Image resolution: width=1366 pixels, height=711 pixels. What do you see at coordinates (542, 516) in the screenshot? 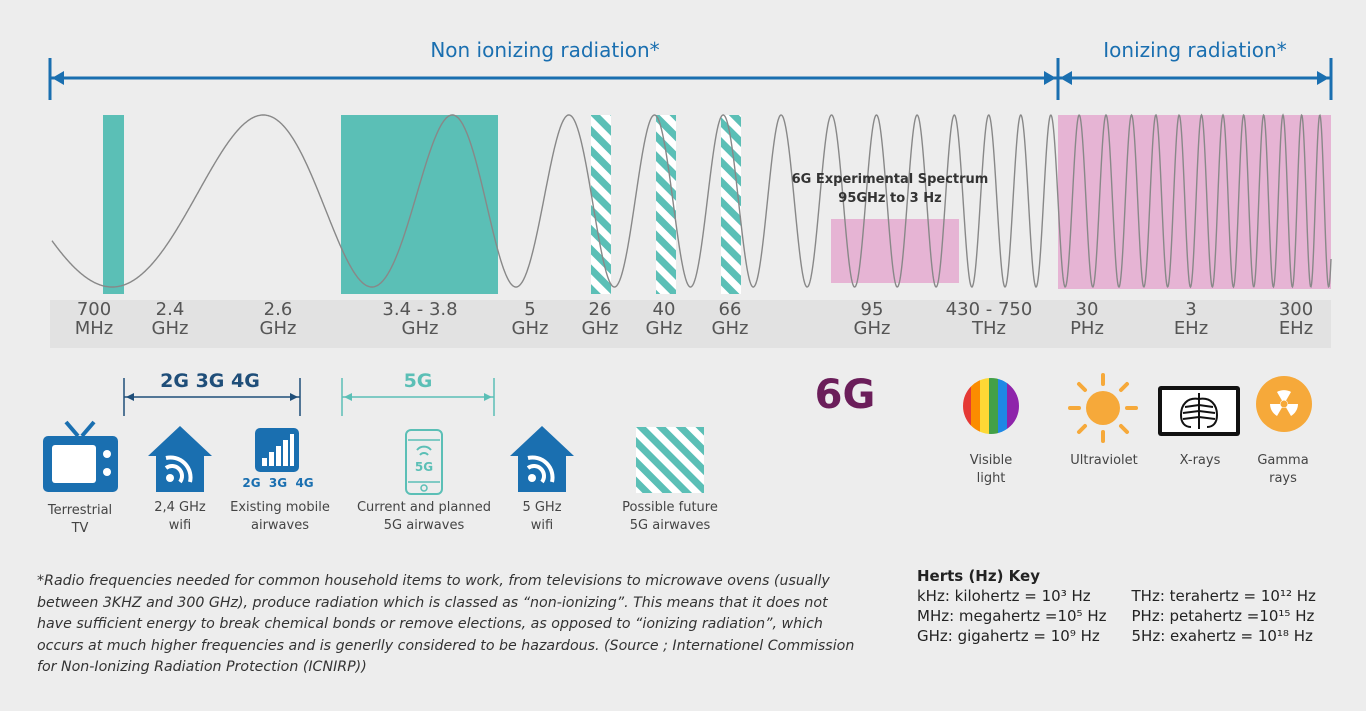
I see `label-5ghz-wifi: 5 GHz wifi` at bounding box center [542, 516].